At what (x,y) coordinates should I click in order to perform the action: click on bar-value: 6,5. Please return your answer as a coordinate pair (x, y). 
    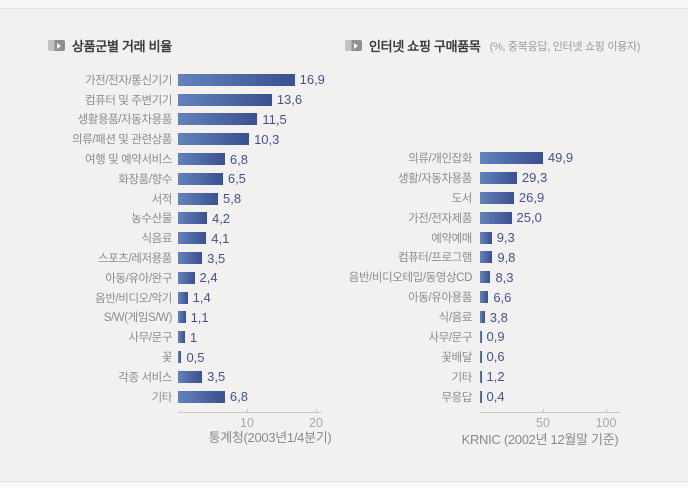
    Looking at the image, I should click on (236, 179).